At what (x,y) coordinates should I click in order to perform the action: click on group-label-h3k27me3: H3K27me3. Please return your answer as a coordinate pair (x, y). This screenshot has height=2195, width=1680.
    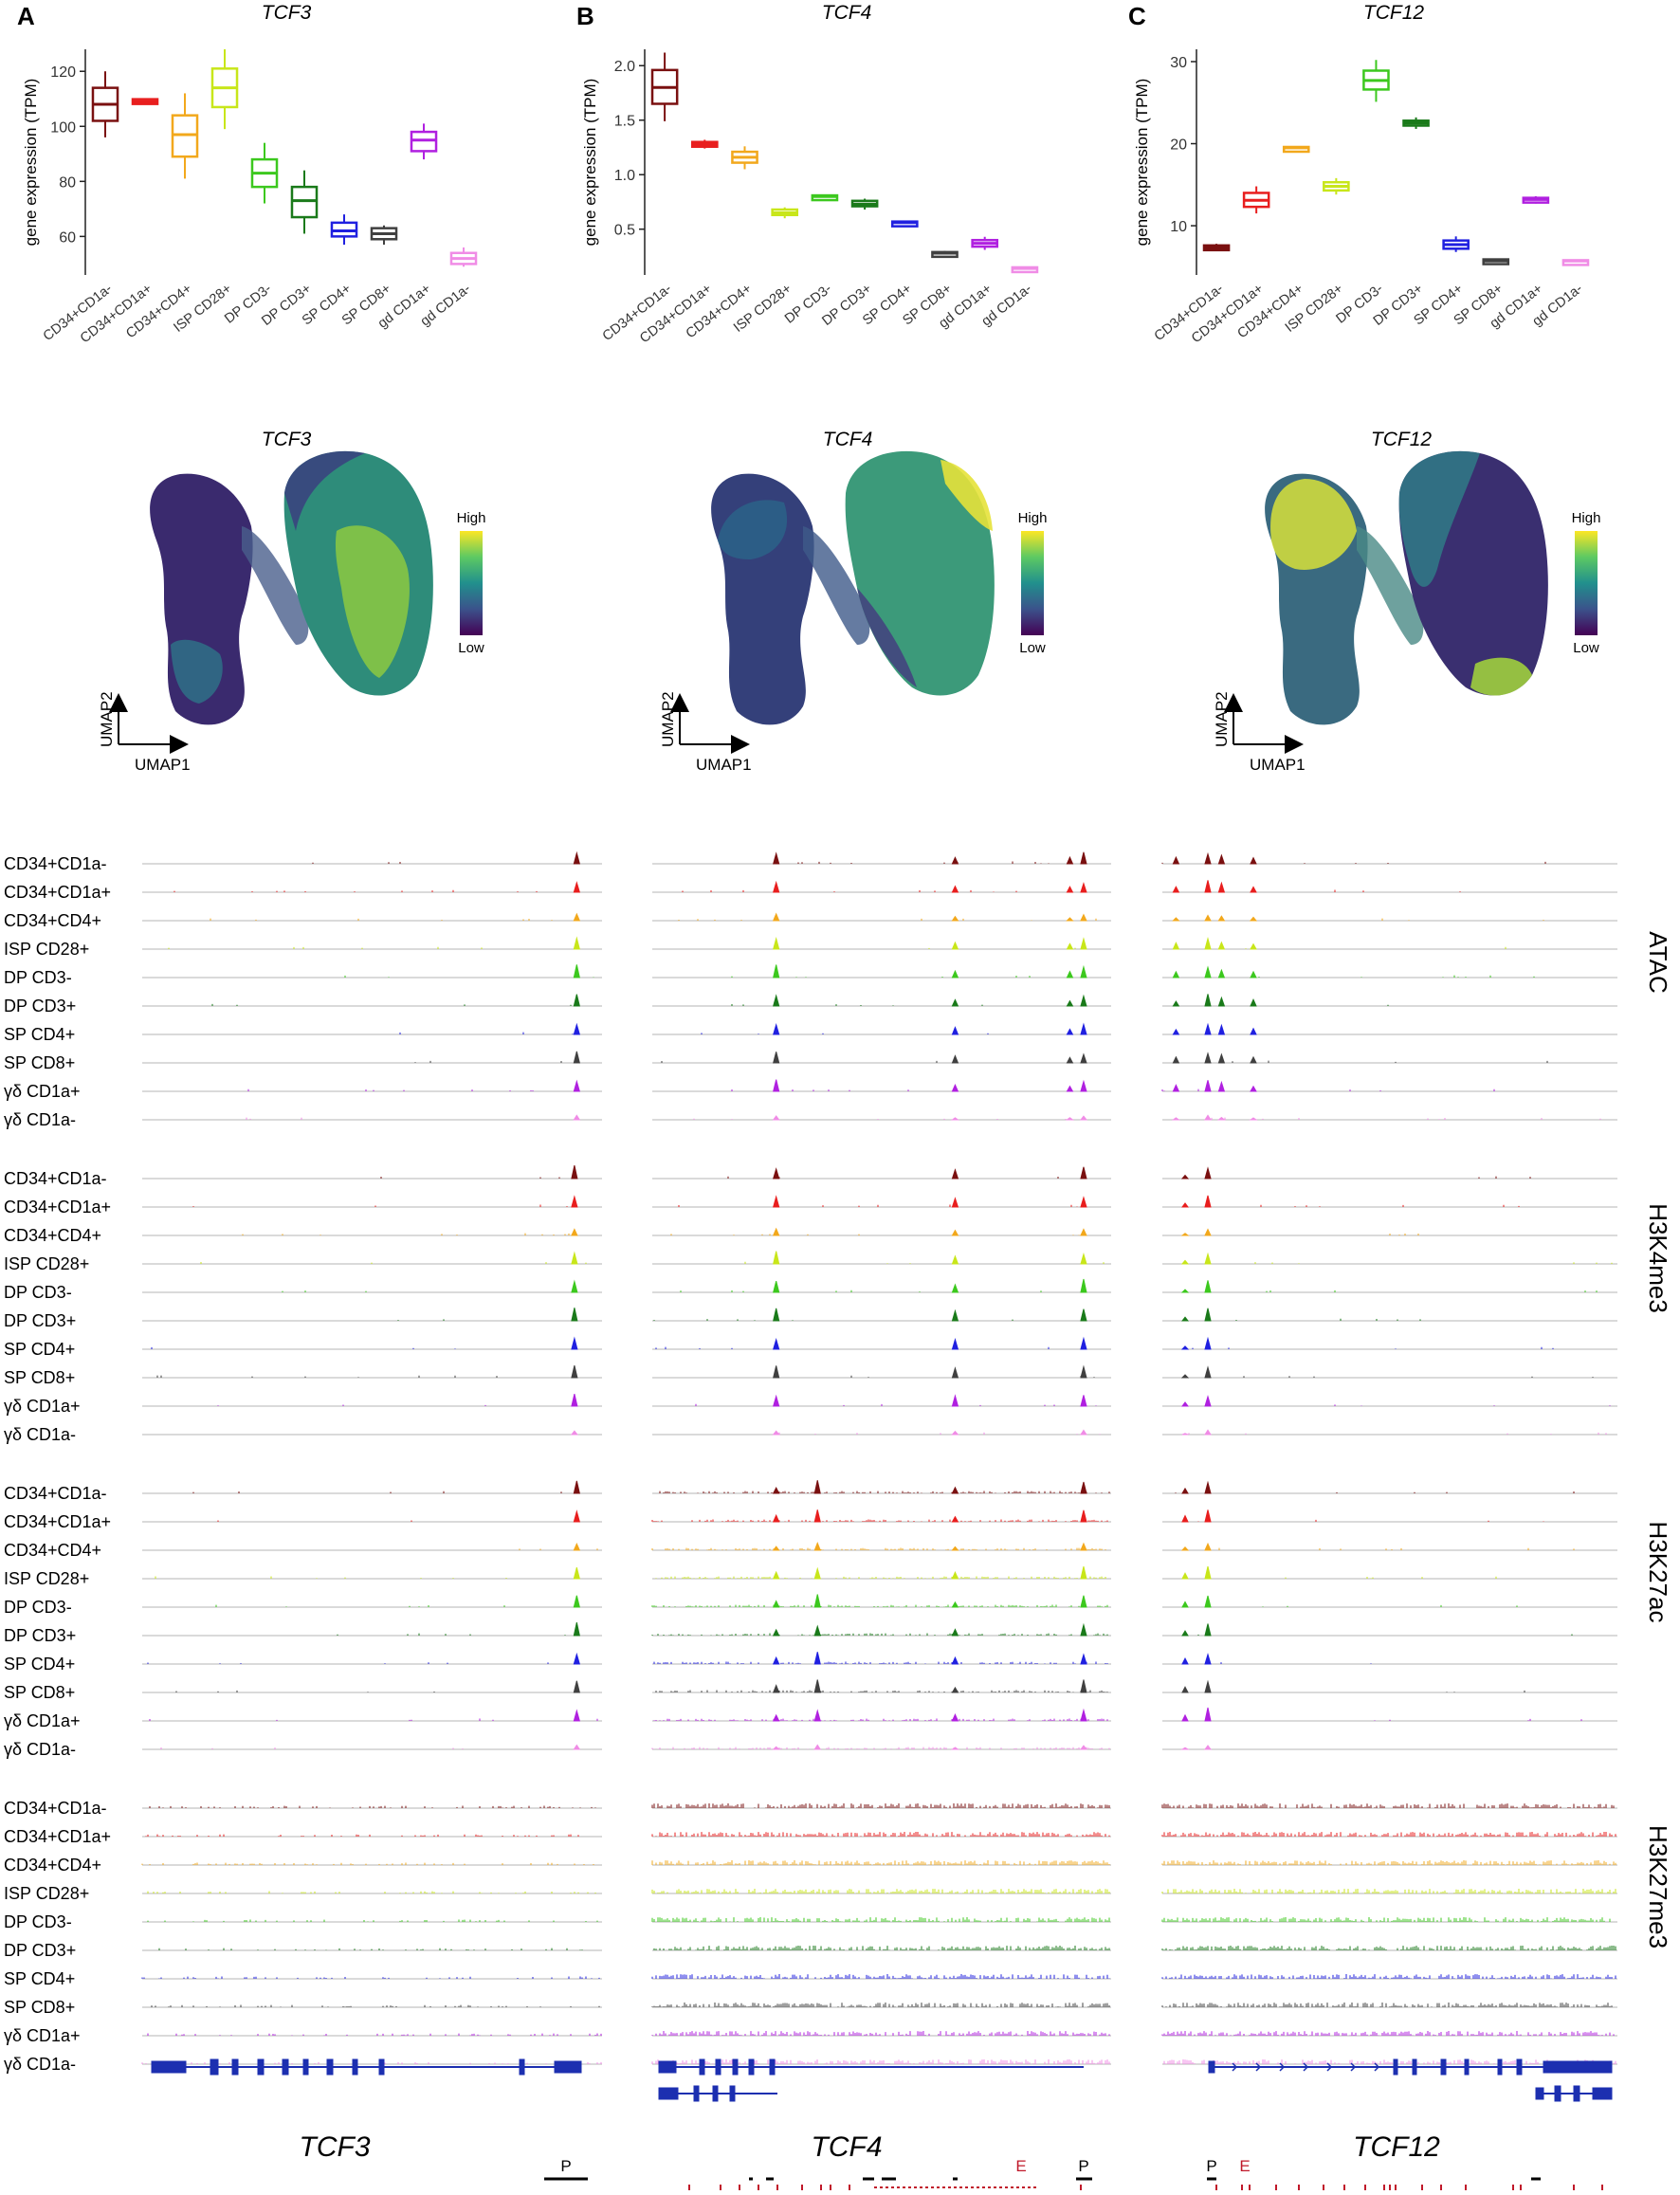
    Looking at the image, I should click on (1658, 1886).